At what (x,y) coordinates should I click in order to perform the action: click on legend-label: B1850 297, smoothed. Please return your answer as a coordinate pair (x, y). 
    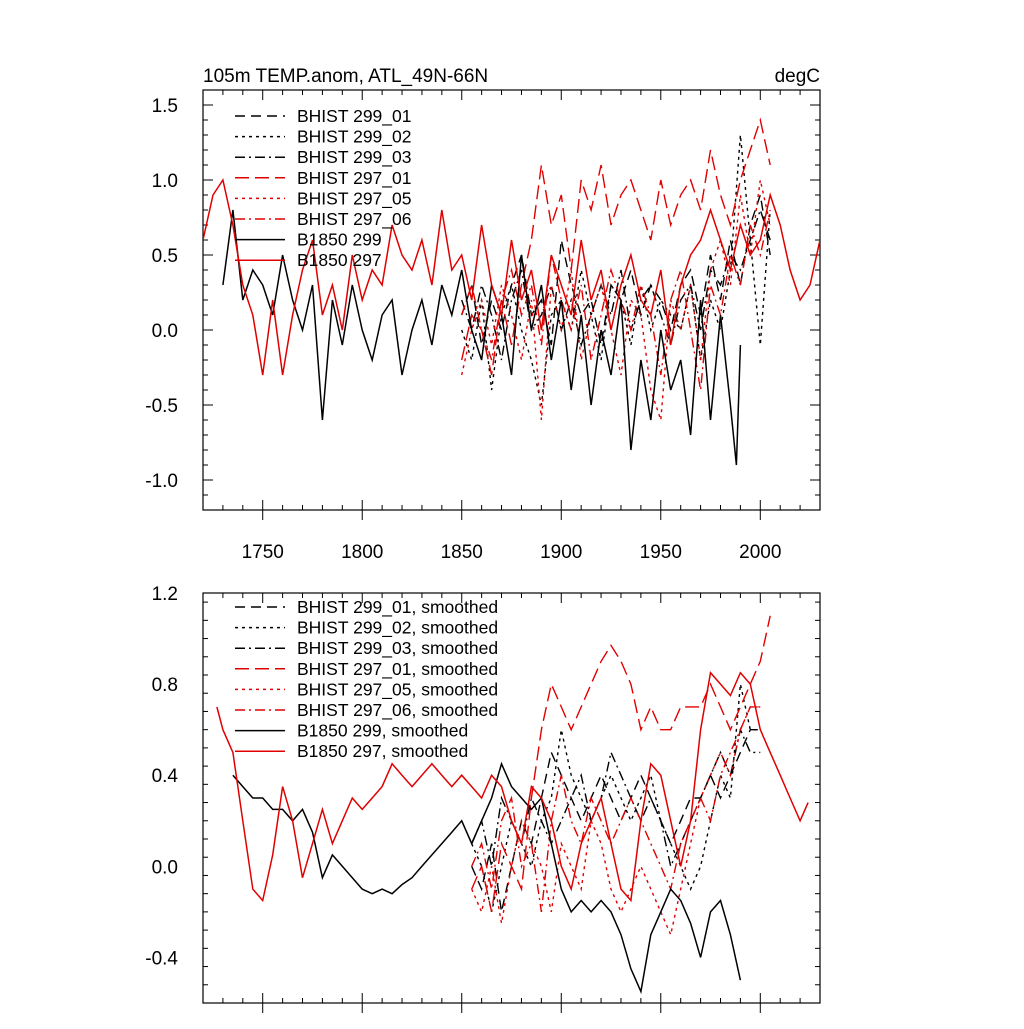
    Looking at the image, I should click on (382, 751).